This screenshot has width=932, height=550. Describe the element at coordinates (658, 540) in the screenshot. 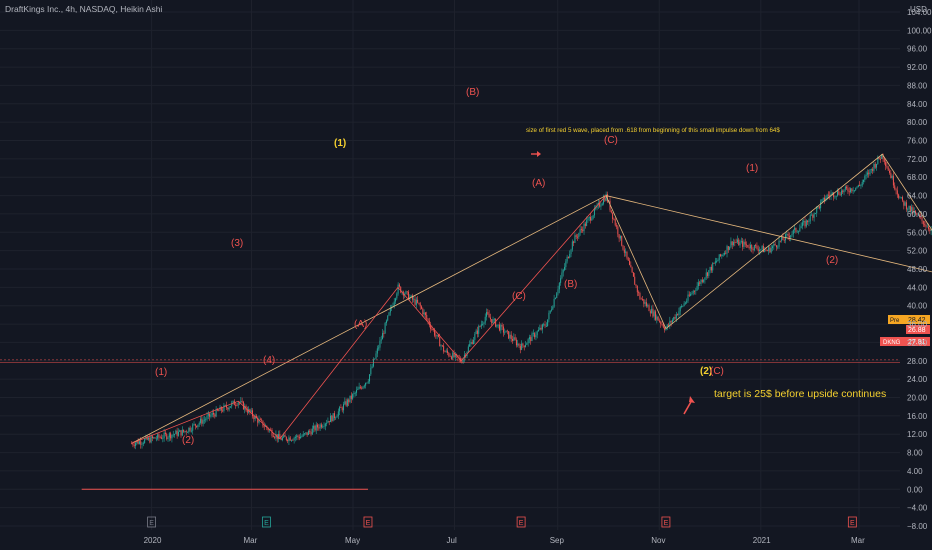

I see `time-tick-label: Nov` at that location.